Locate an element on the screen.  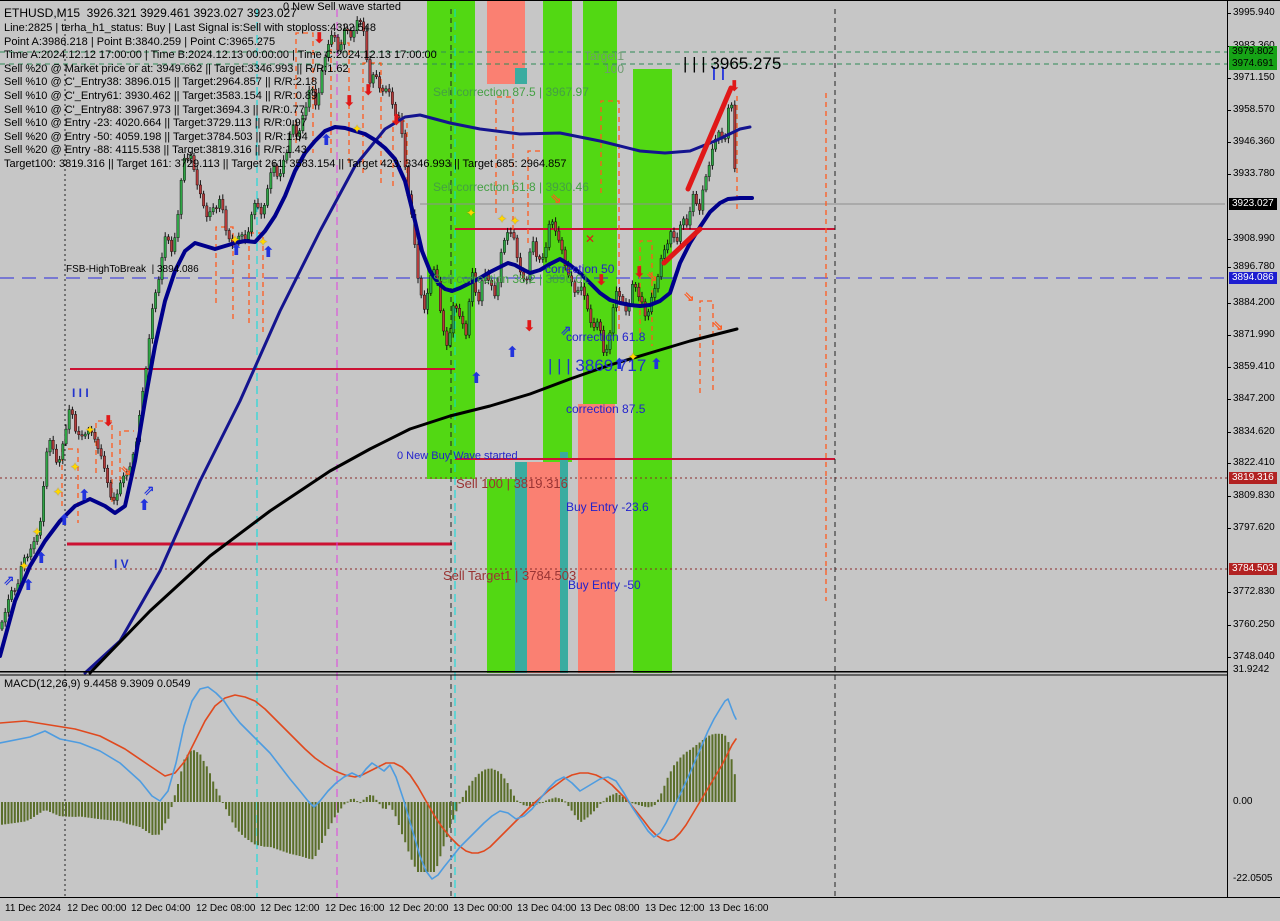
hollow-down-arrow-icon: ⇘ is located at coordinates (652, 276).